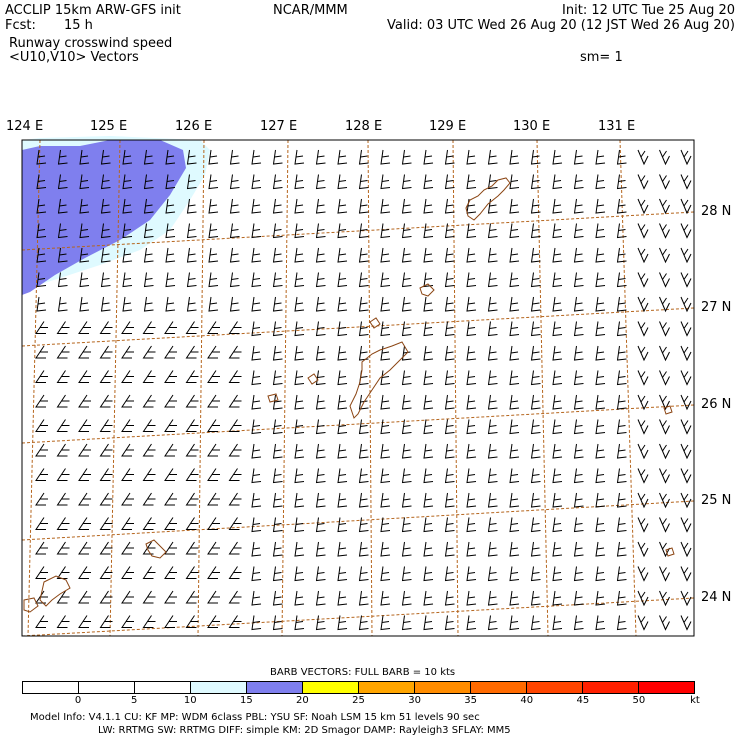 The height and width of the screenshot is (740, 740). I want to click on lat-label: 28 N, so click(716, 211).